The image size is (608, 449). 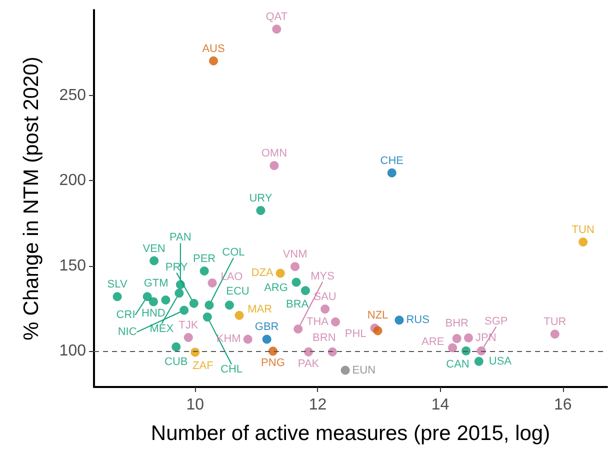 I want to click on annotation: RUS, so click(x=418, y=320).